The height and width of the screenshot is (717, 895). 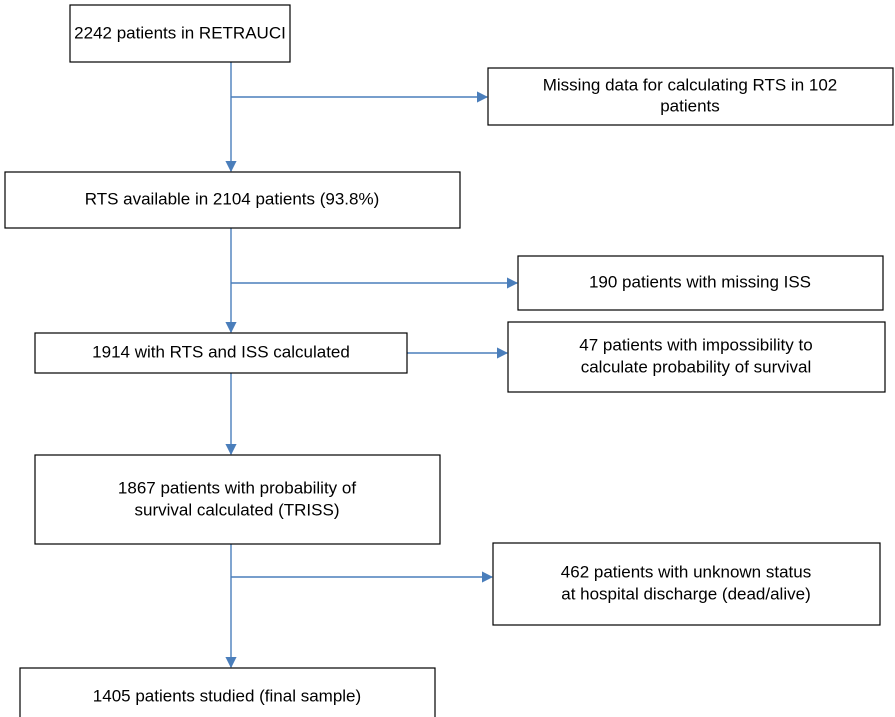 I want to click on box-text: 2242 patients in RETRAUCI, so click(x=180, y=32).